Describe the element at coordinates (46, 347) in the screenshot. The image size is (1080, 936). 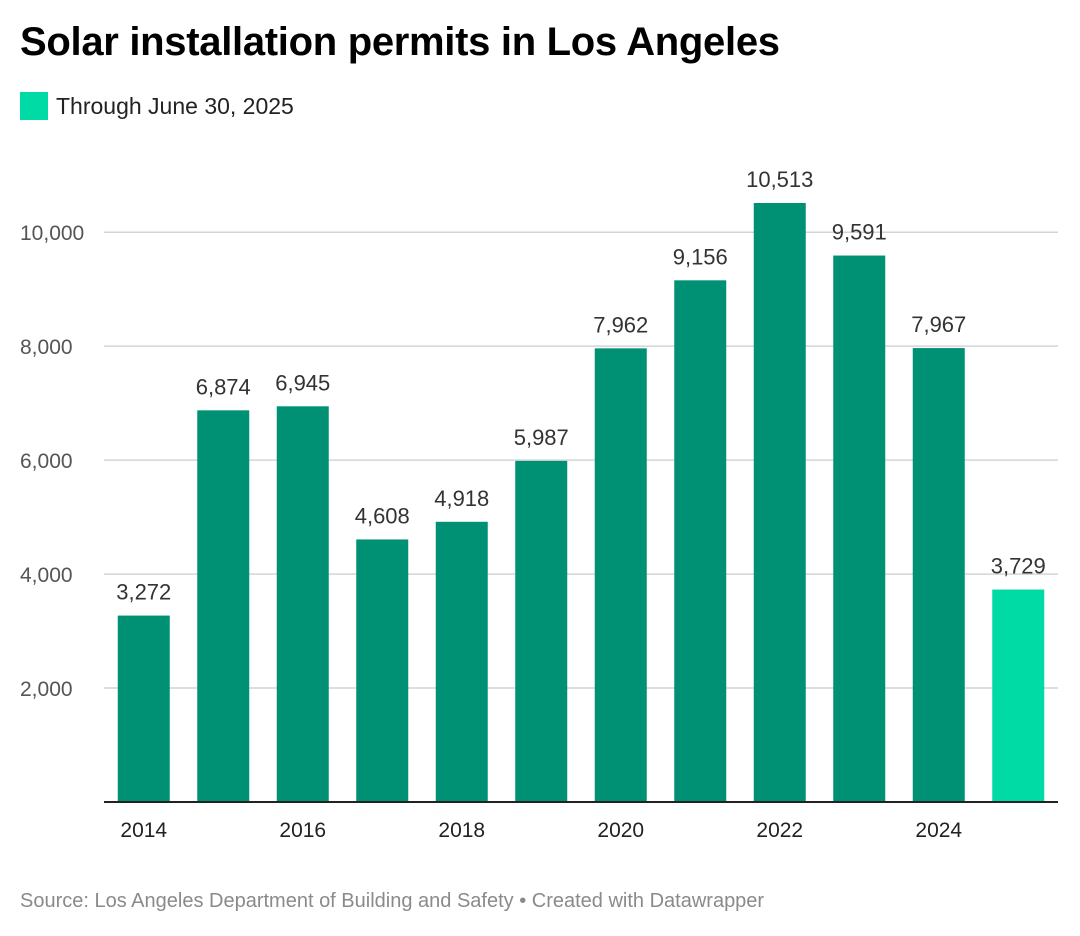
I see `y-tick-label: 8,000` at that location.